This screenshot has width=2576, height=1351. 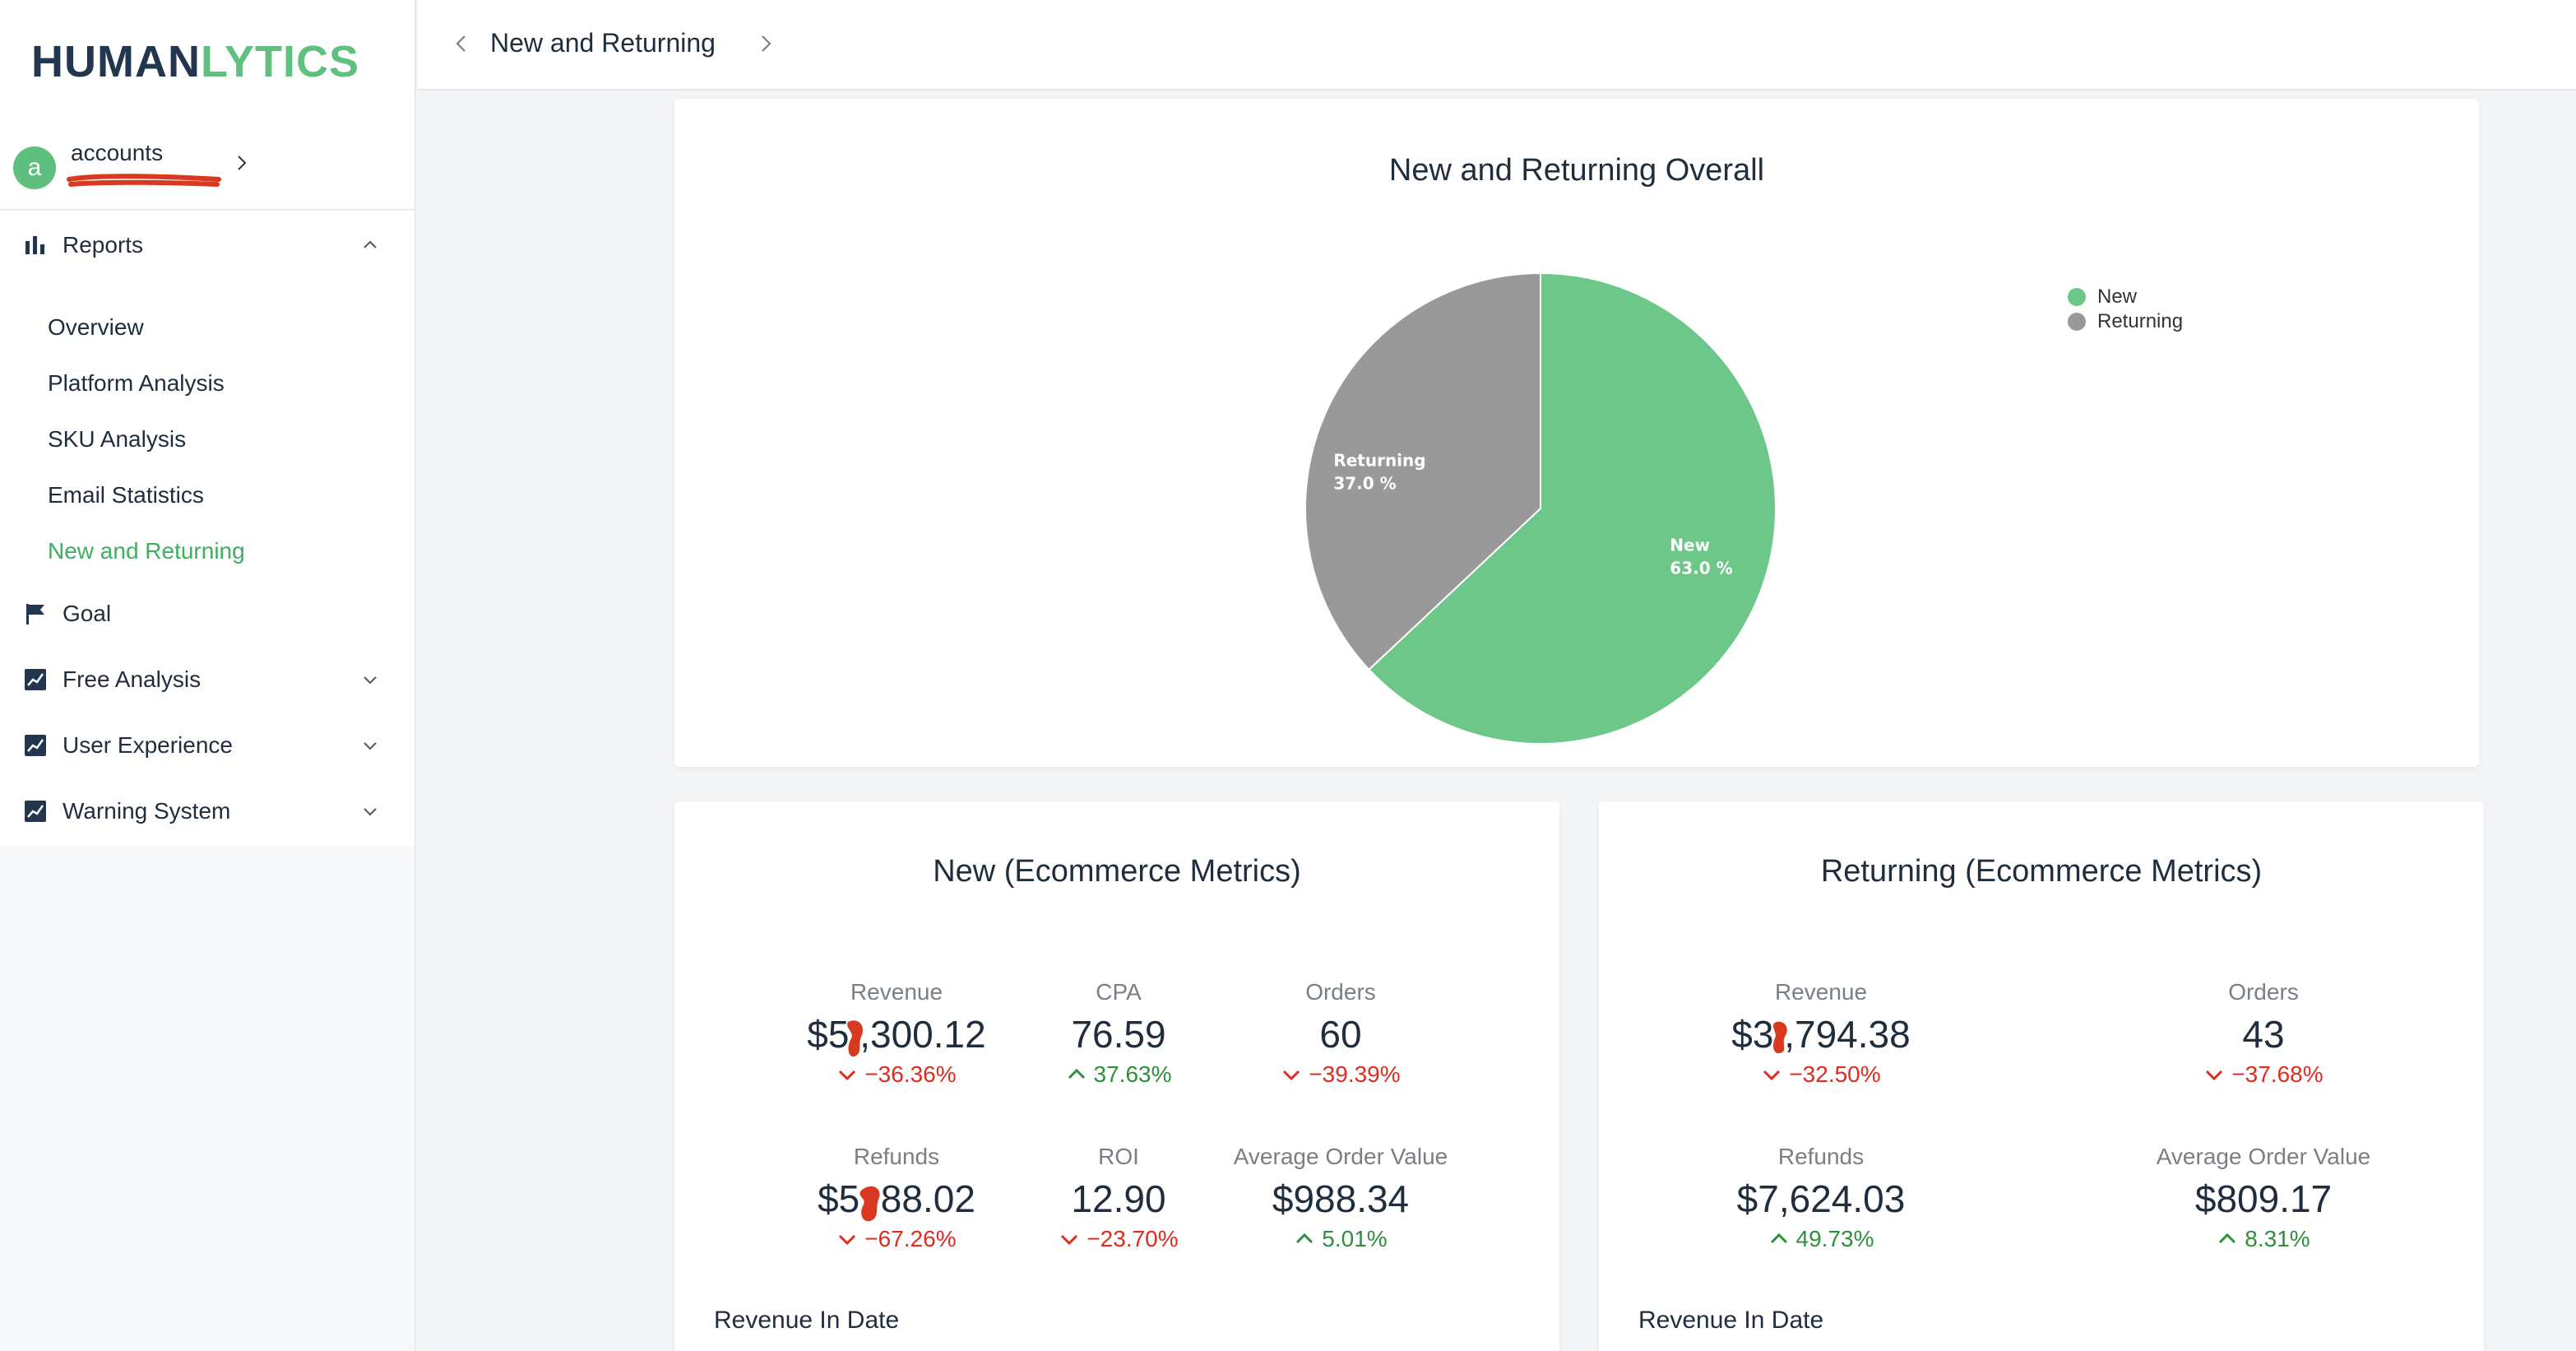 I want to click on returning-revenue-in-date-title: Revenue In Date, so click(x=1731, y=1320).